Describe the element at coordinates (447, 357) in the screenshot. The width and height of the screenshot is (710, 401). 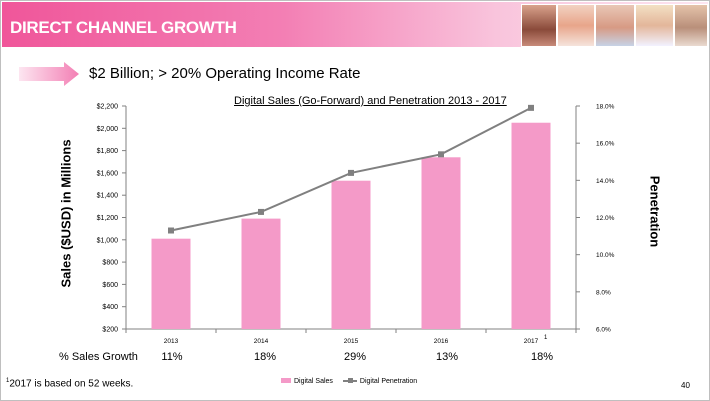
I see `sales-growth-2016: 13%` at that location.